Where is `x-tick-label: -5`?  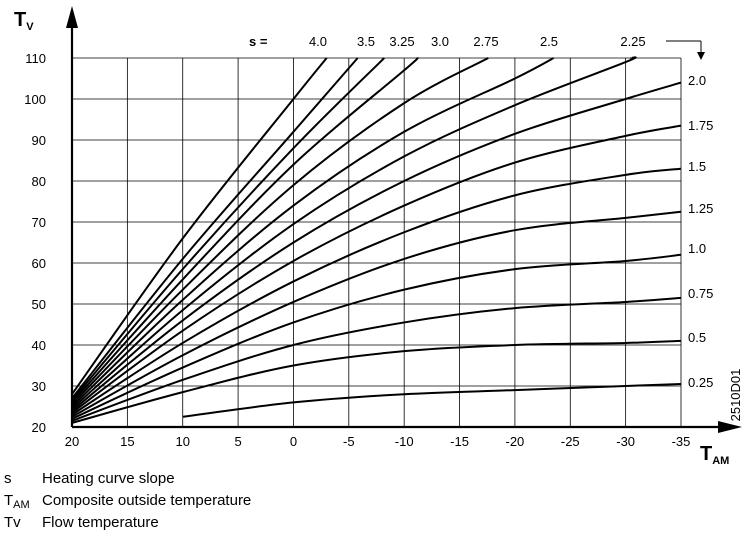
x-tick-label: -5 is located at coordinates (349, 441).